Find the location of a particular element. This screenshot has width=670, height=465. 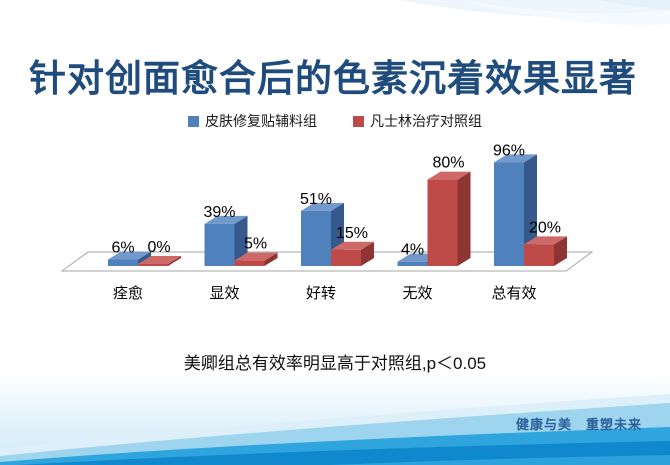

red-bar-3-side is located at coordinates (464, 218).